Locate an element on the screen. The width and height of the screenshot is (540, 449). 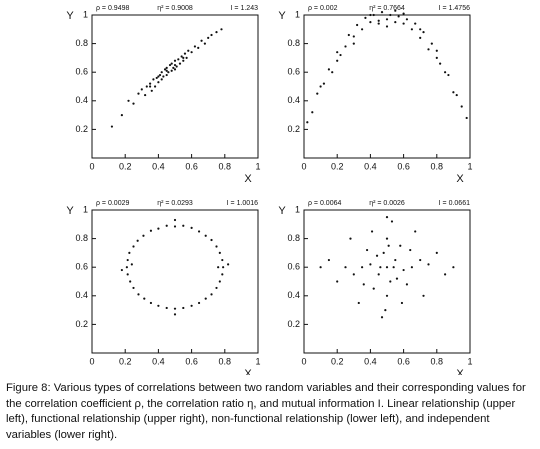
annotation: ρ = 0.9498 is located at coordinates (112, 8).